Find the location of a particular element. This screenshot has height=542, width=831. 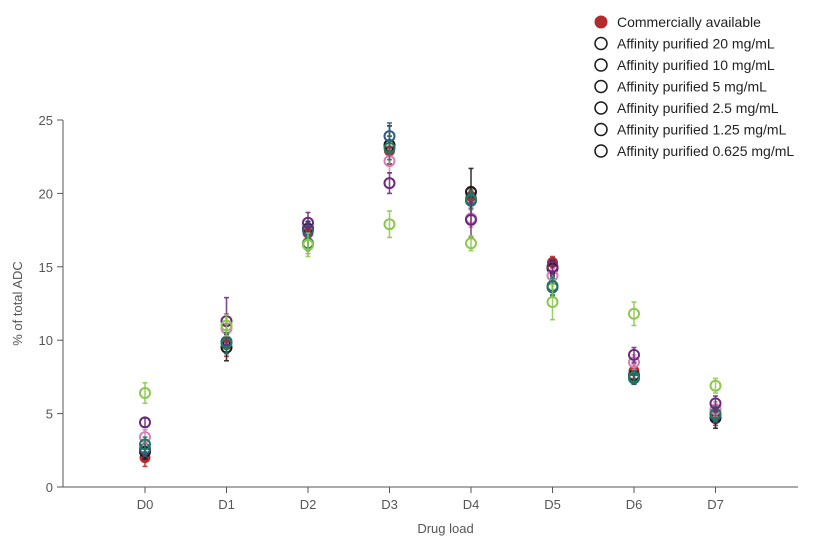

y-tick-label: 25 is located at coordinates (46, 120).